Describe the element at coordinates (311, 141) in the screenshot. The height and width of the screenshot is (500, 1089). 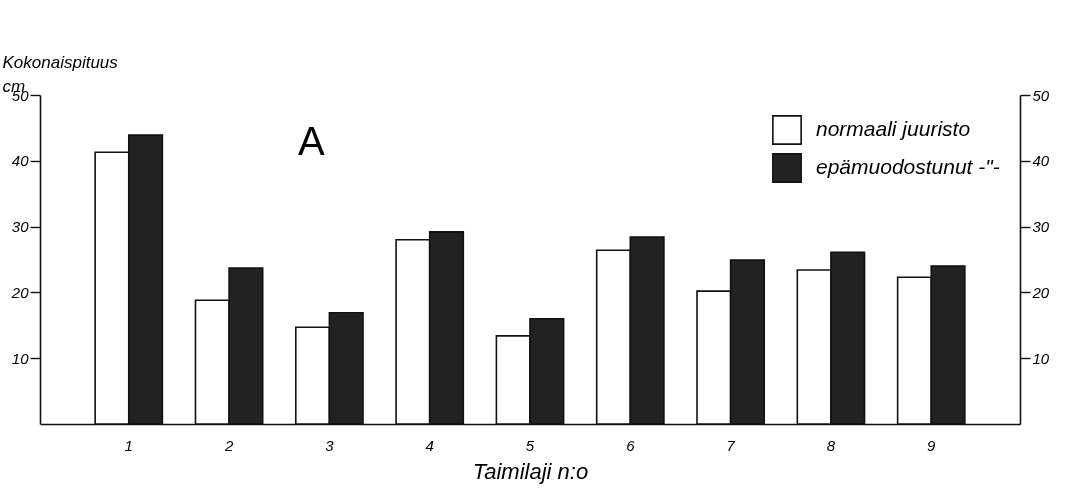
I see `annotation: A` at that location.